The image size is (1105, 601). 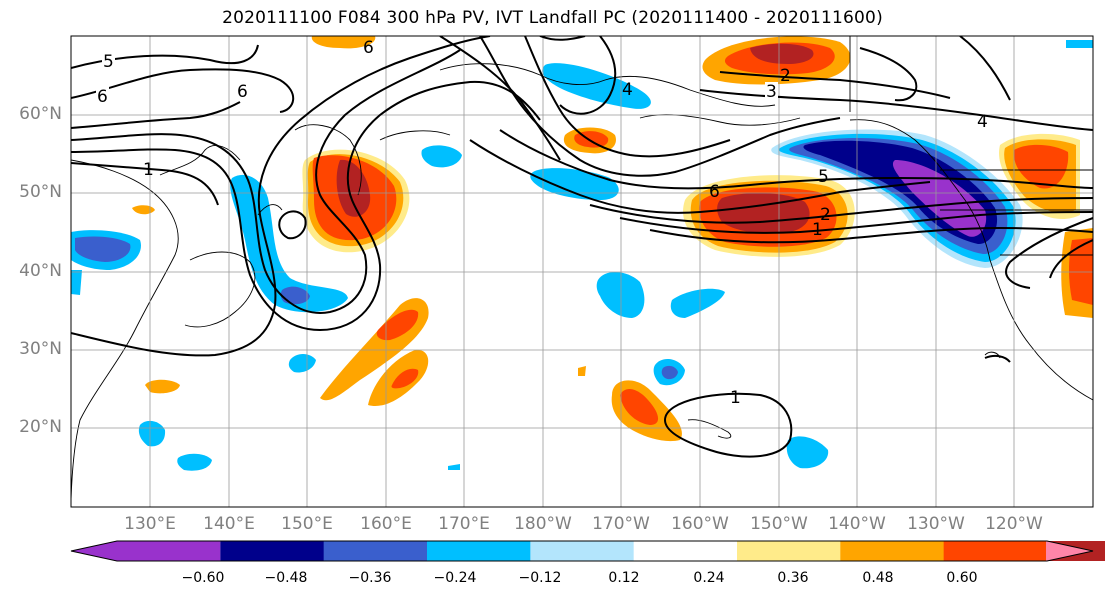 What do you see at coordinates (455, 578) in the screenshot?
I see `colorbar-tick-label: −0.24` at bounding box center [455, 578].